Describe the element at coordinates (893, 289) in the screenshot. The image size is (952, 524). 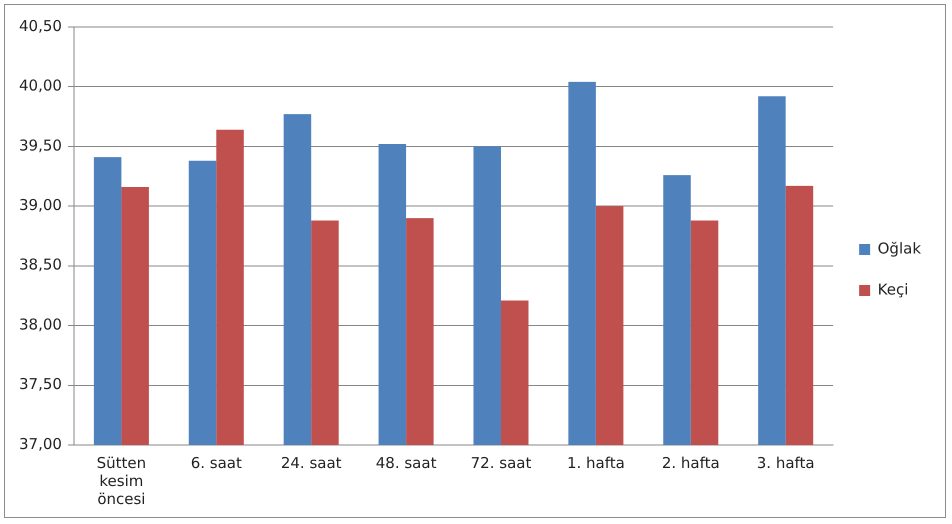
I see `legend-label: Keçi` at that location.